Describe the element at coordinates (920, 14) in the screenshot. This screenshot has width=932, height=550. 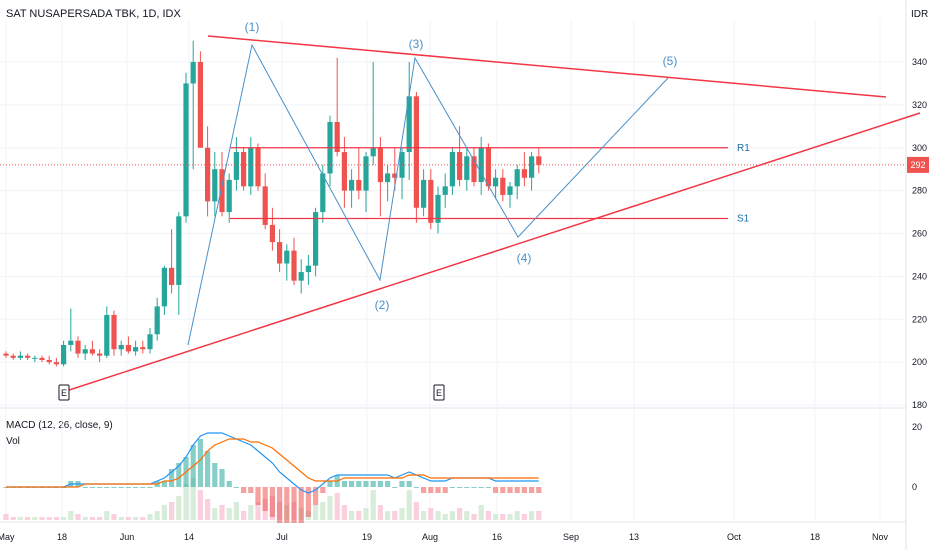
I see `currency-label: IDR` at that location.